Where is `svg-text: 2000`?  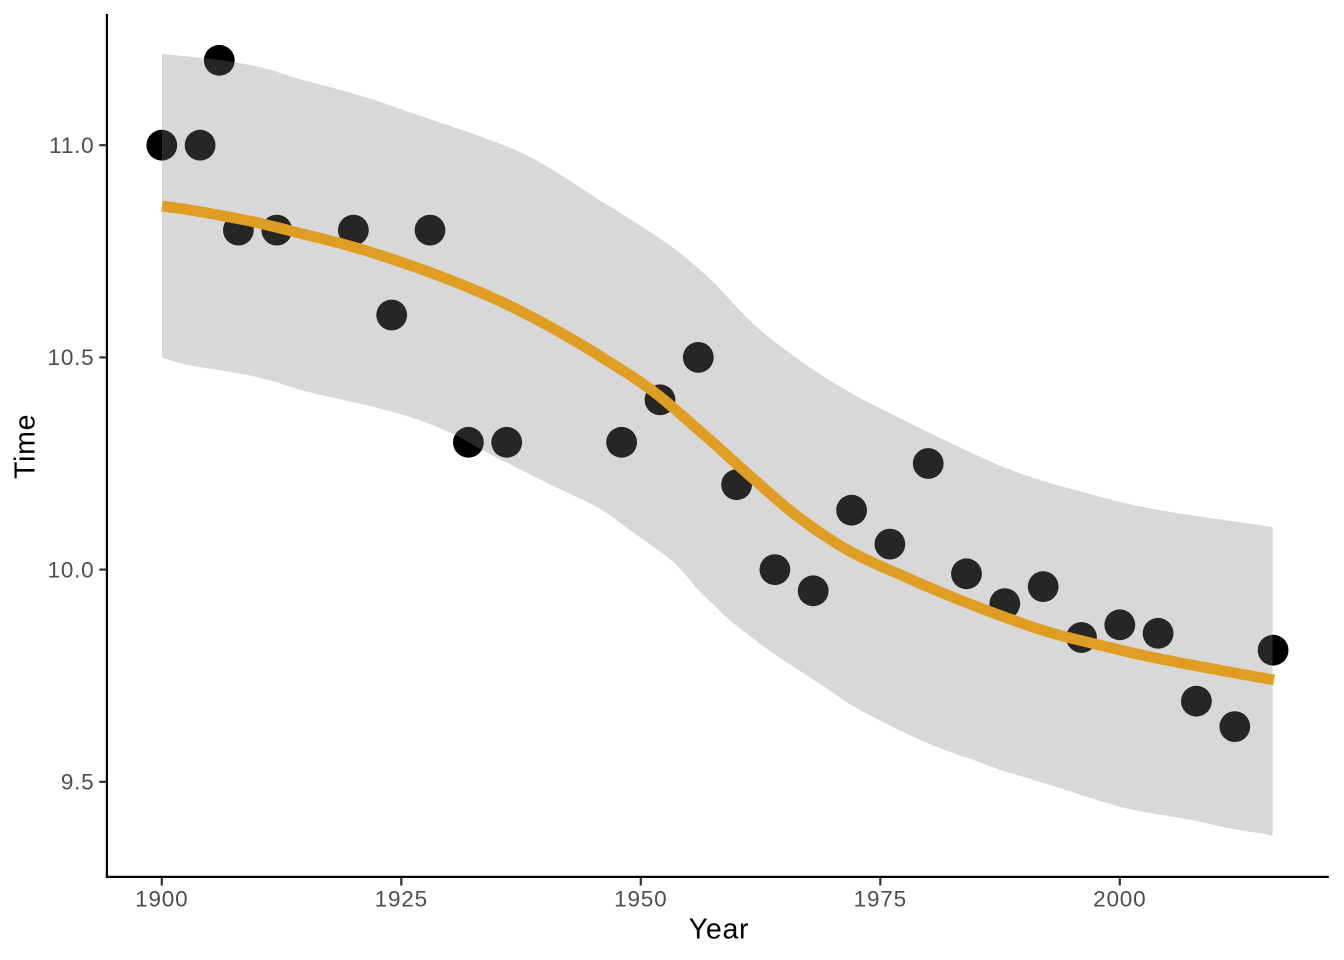
svg-text: 2000 is located at coordinates (1119, 899).